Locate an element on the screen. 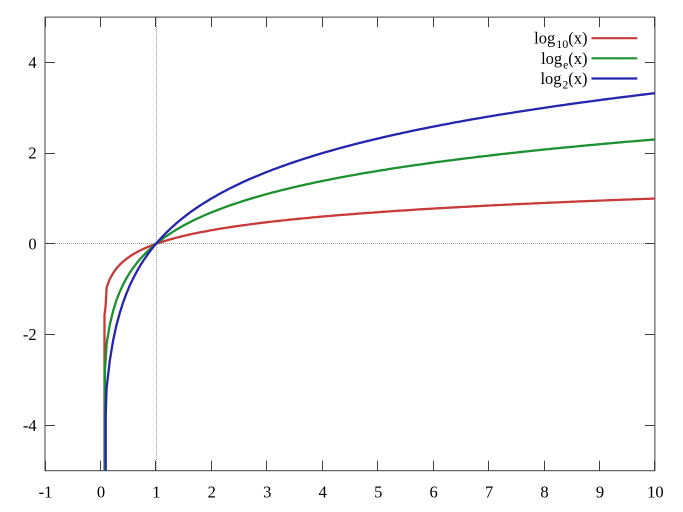 This screenshot has width=683, height=512. svg-text: 9 is located at coordinates (600, 491).